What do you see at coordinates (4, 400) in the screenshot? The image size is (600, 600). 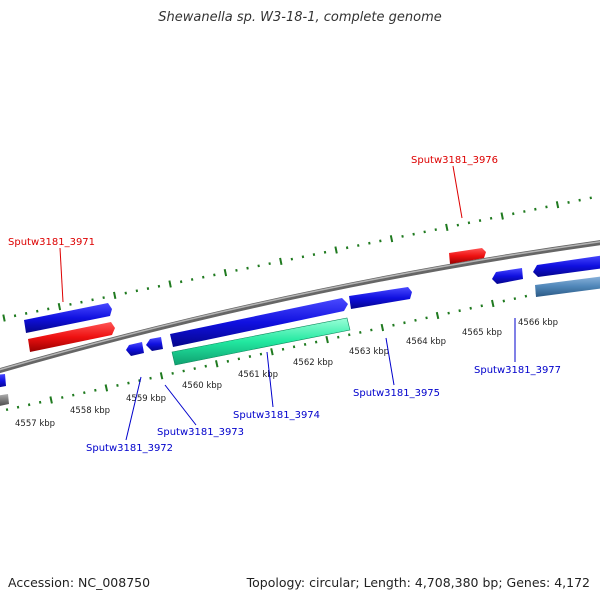 I see `gene-edge-gray` at bounding box center [4, 400].